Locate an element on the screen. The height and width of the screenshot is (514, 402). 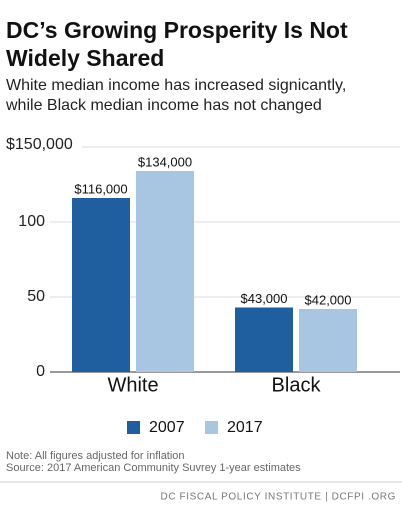
value-label: $116,000 is located at coordinates (100, 188).